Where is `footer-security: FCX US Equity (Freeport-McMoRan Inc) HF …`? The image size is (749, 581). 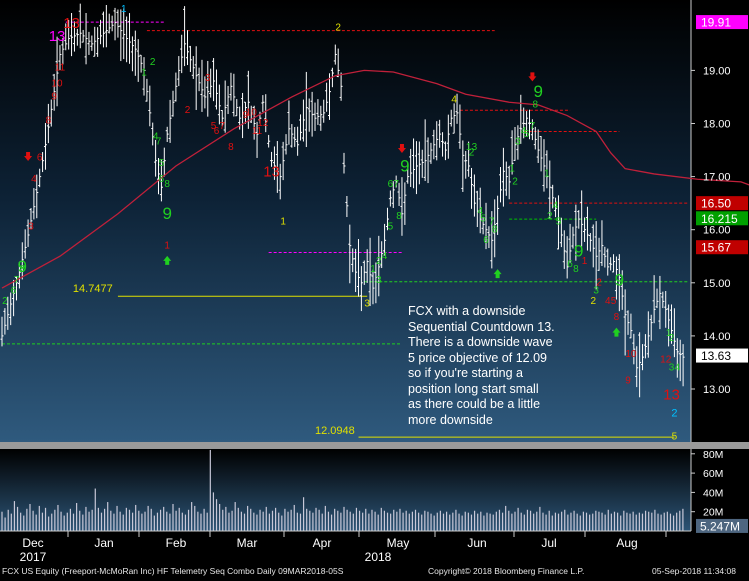
footer-security: FCX US Equity (Freeport-McMoRan Inc) HF … is located at coordinates (173, 571).